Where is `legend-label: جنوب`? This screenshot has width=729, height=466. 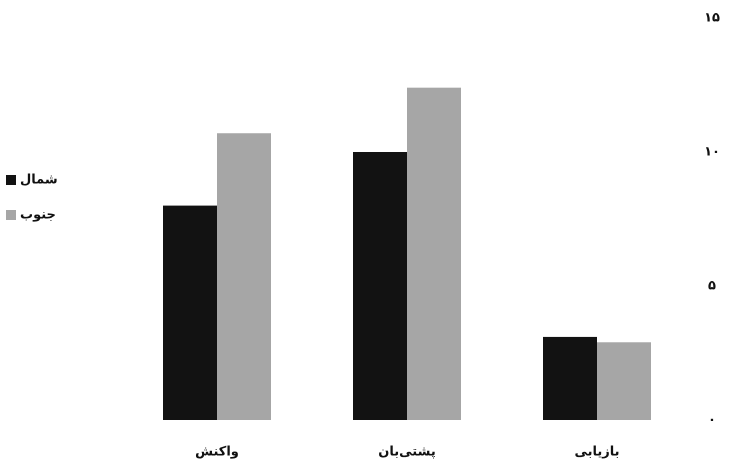
legend-label: جنوب is located at coordinates (38, 215).